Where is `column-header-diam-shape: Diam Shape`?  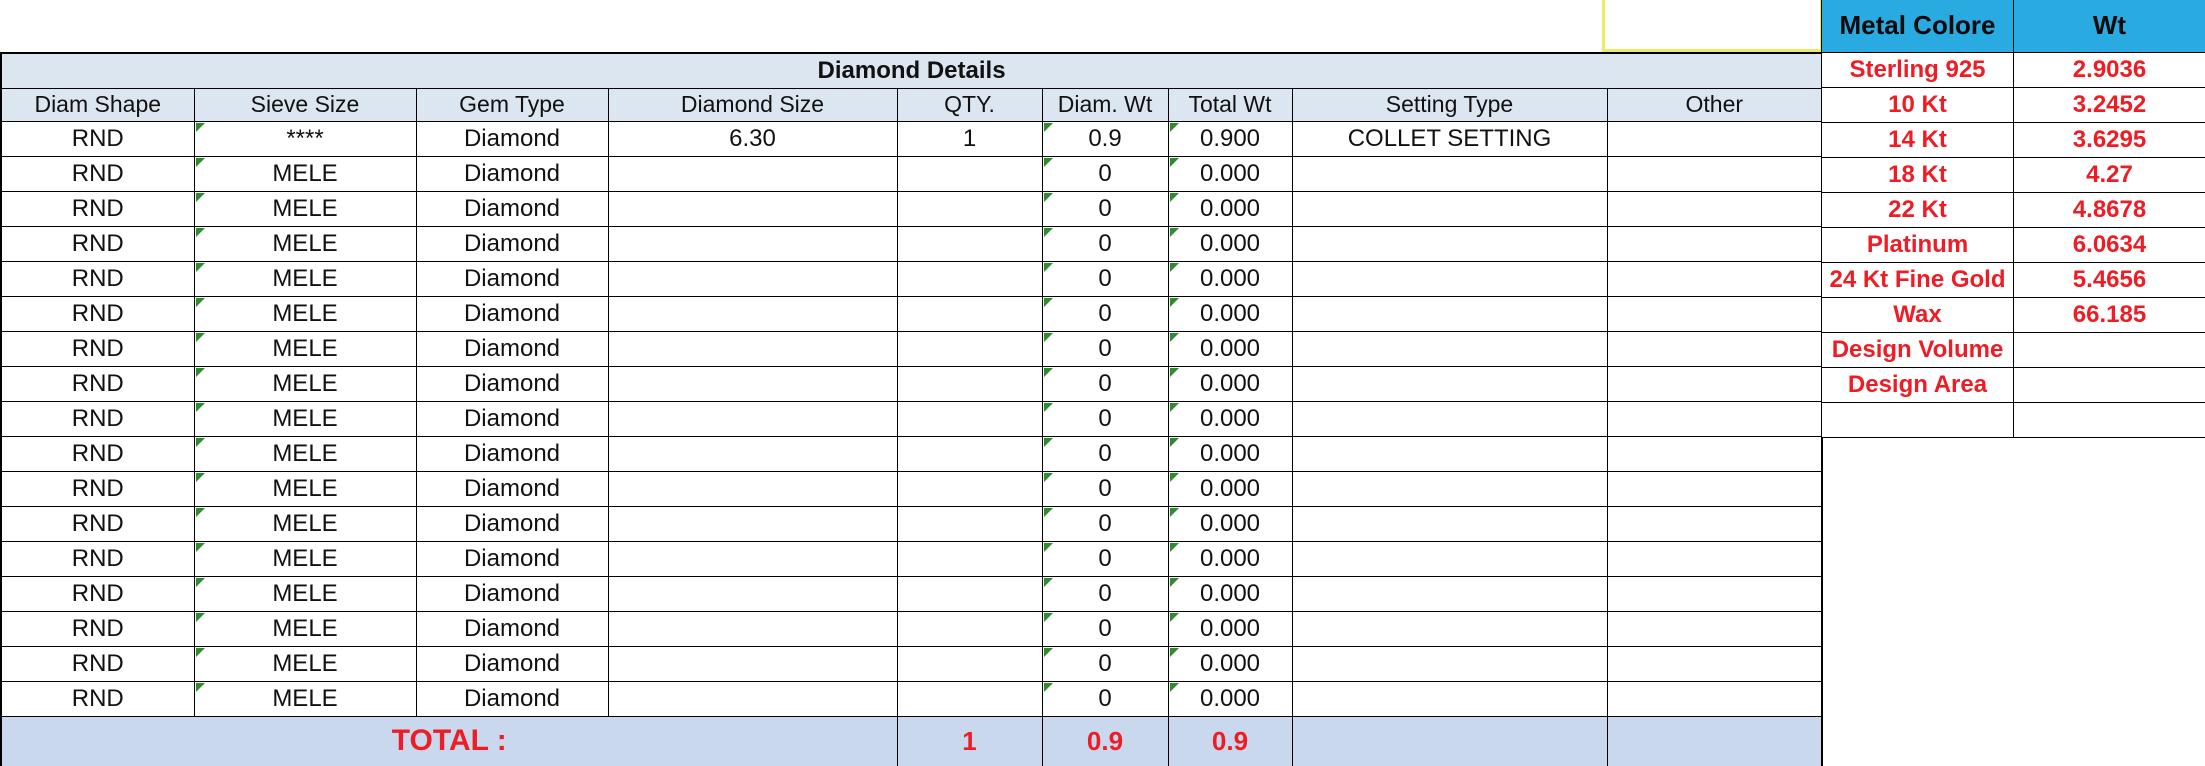
column-header-diam-shape: Diam Shape is located at coordinates (97, 104).